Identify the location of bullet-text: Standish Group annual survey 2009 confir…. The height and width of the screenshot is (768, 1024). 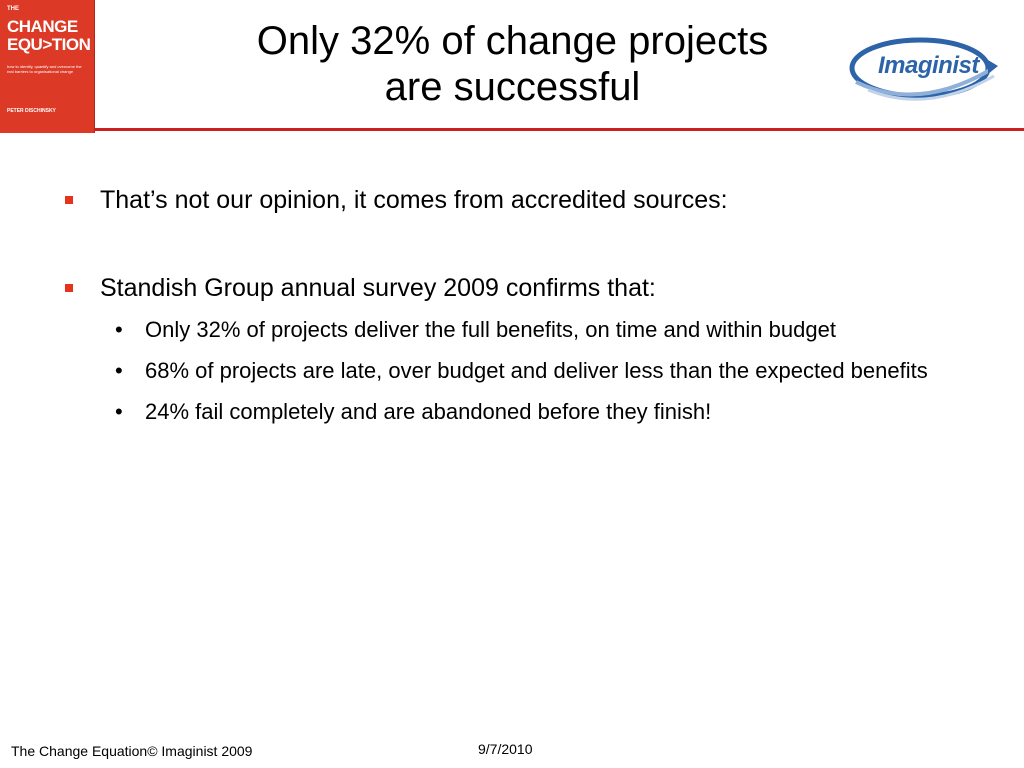
(378, 288).